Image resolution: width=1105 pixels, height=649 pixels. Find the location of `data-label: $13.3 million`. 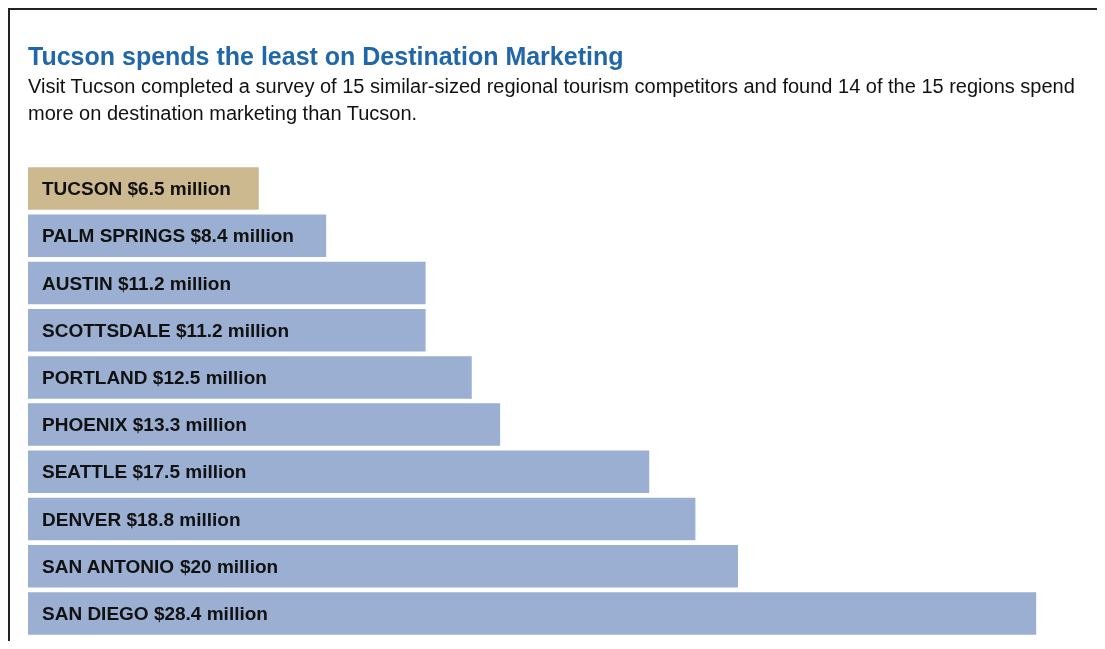

data-label: $13.3 million is located at coordinates (189, 425).